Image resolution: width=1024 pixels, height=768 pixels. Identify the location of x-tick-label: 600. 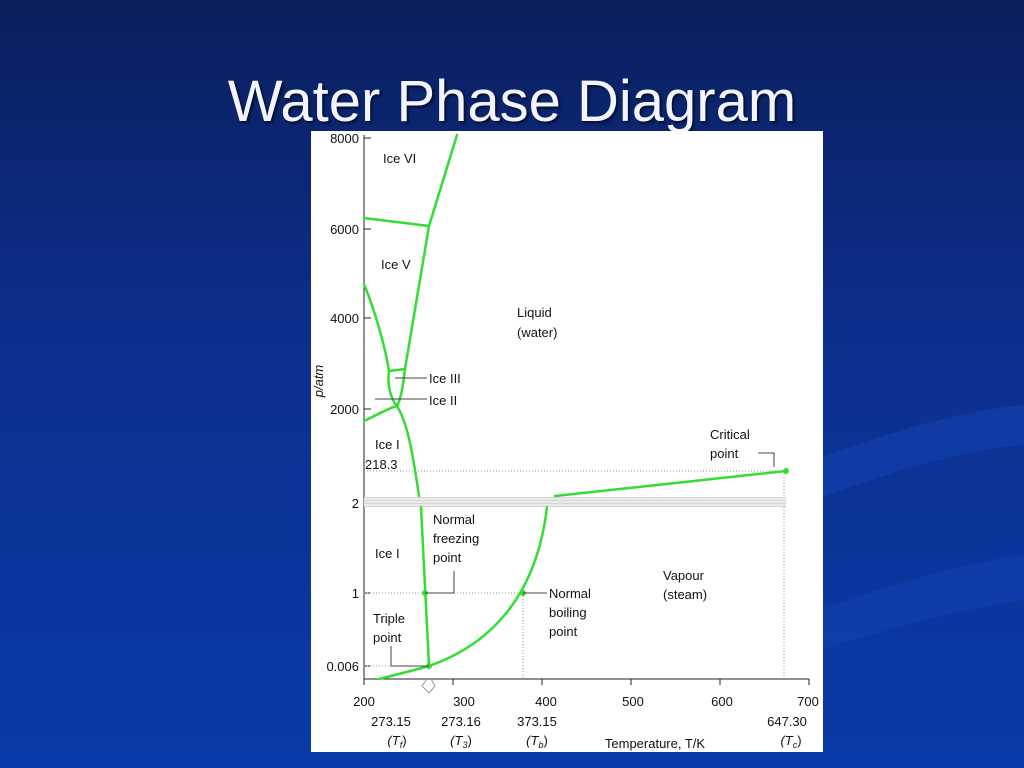
(722, 701).